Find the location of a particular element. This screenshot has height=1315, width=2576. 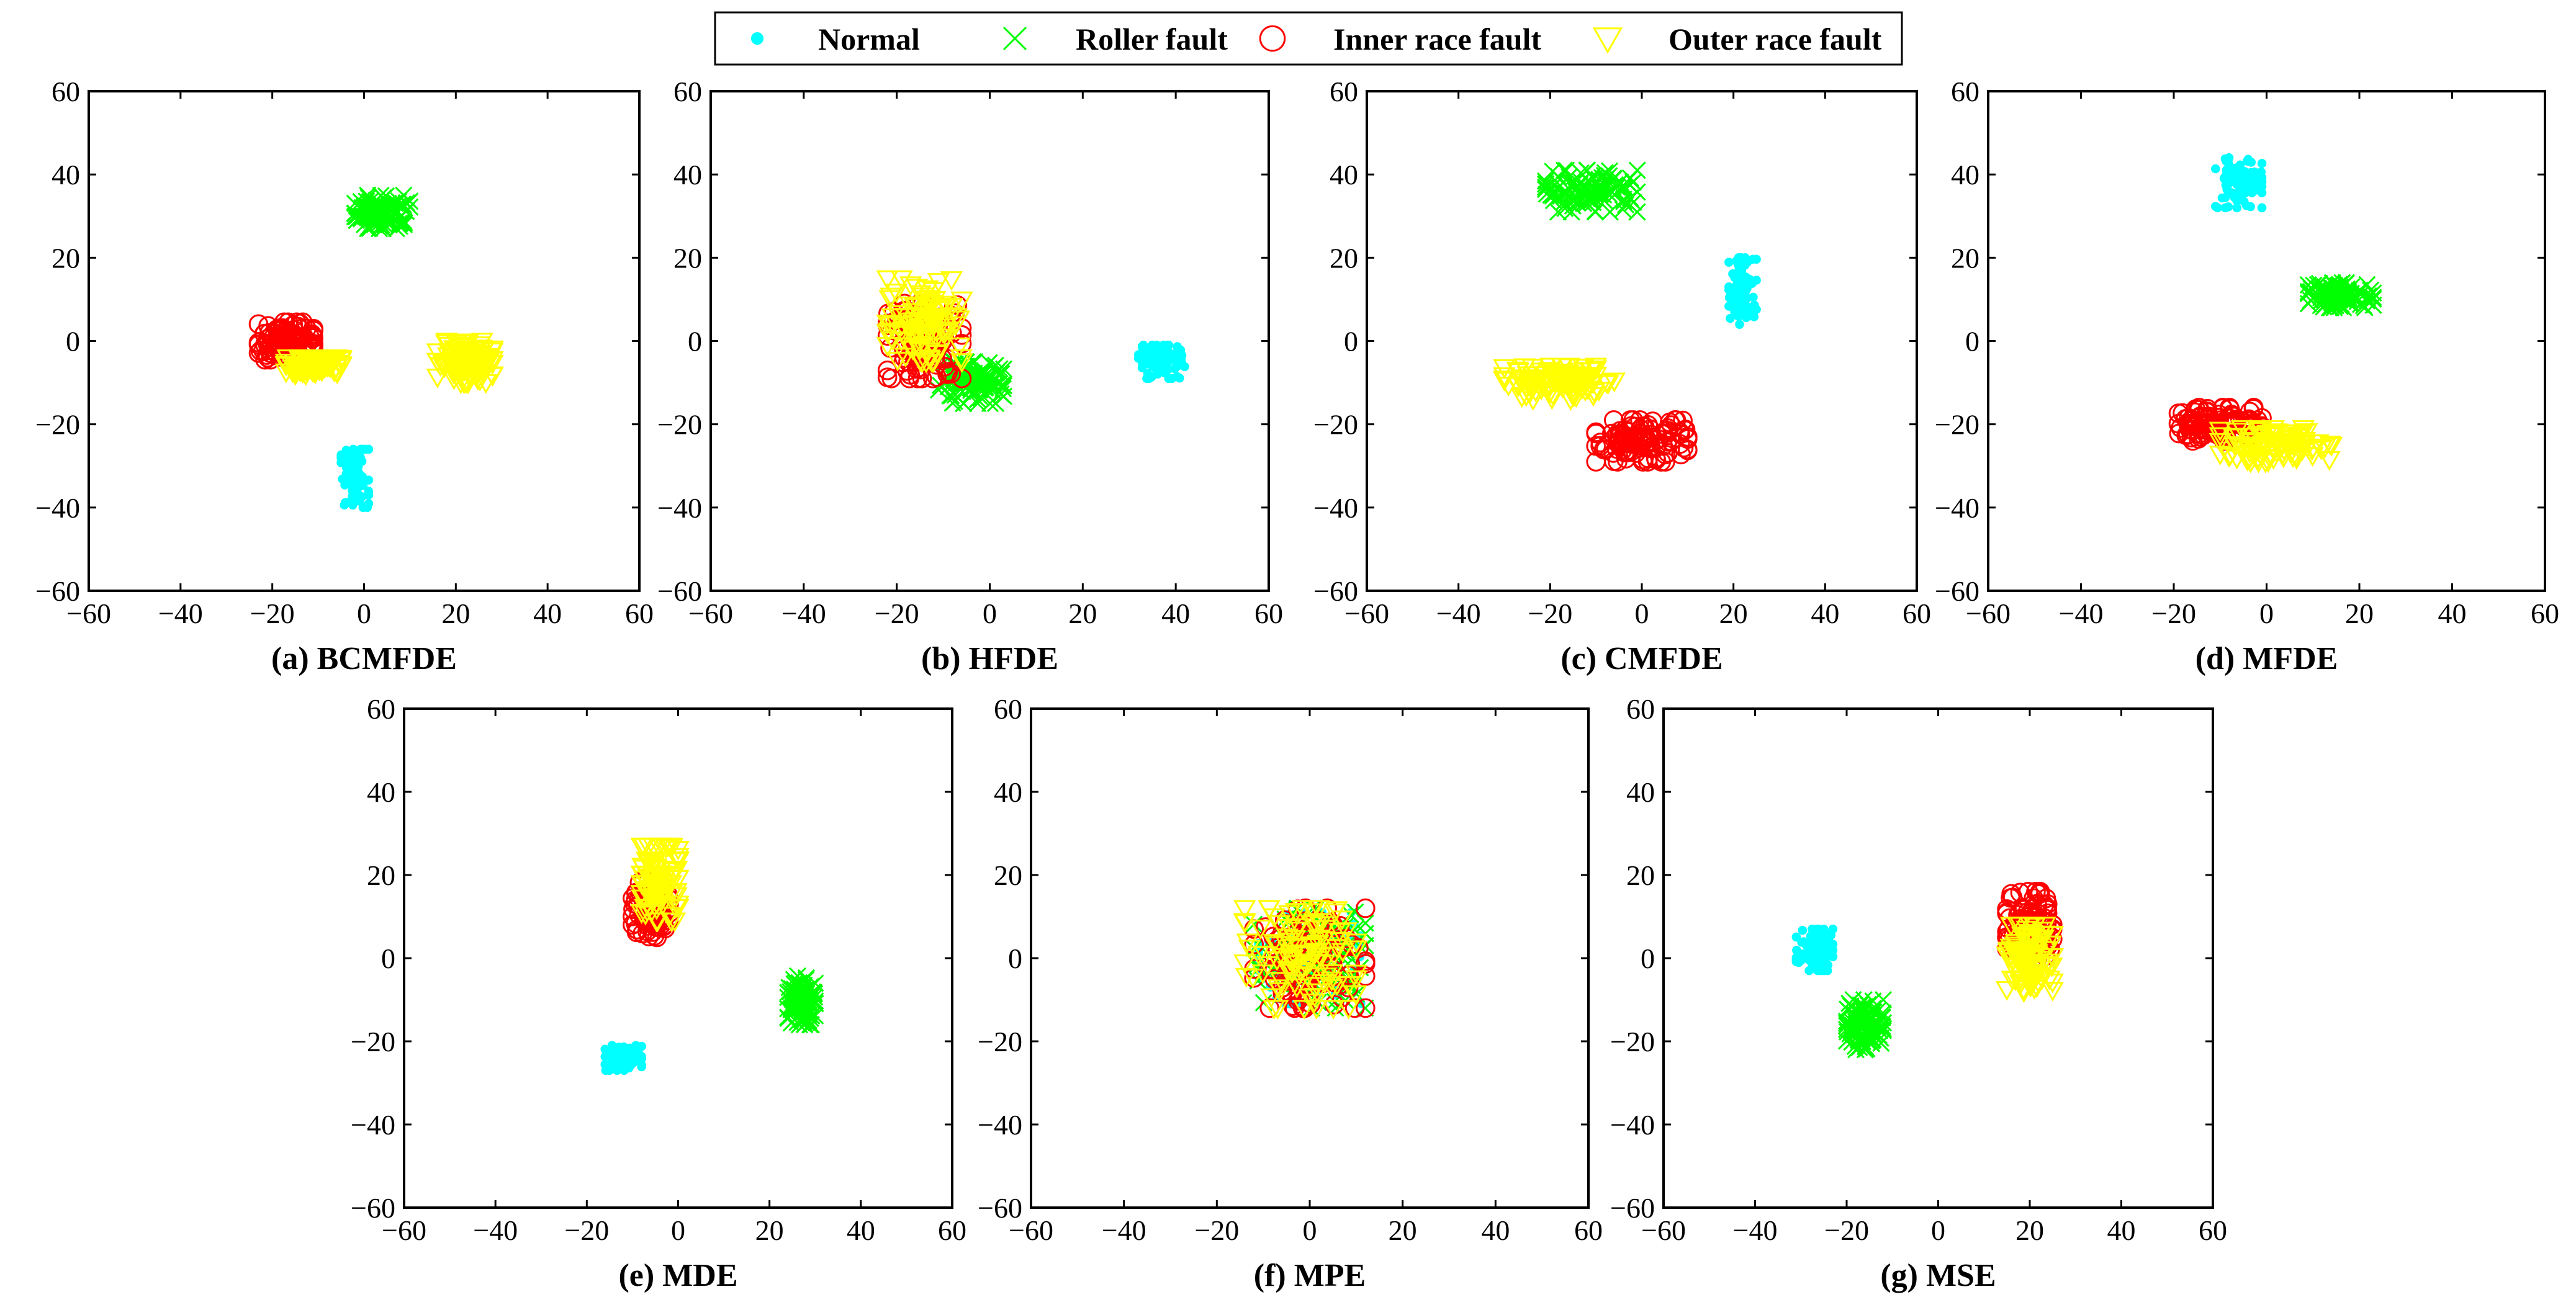

legend-box is located at coordinates (1308, 38).